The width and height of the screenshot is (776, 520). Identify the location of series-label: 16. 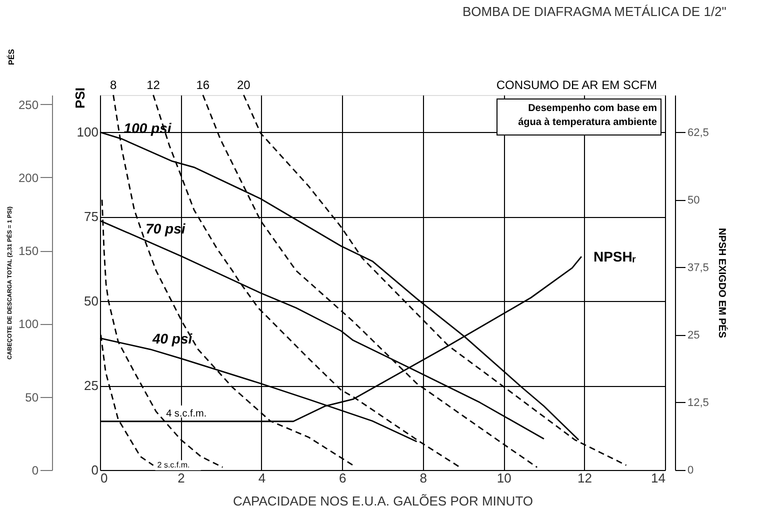
(203, 85).